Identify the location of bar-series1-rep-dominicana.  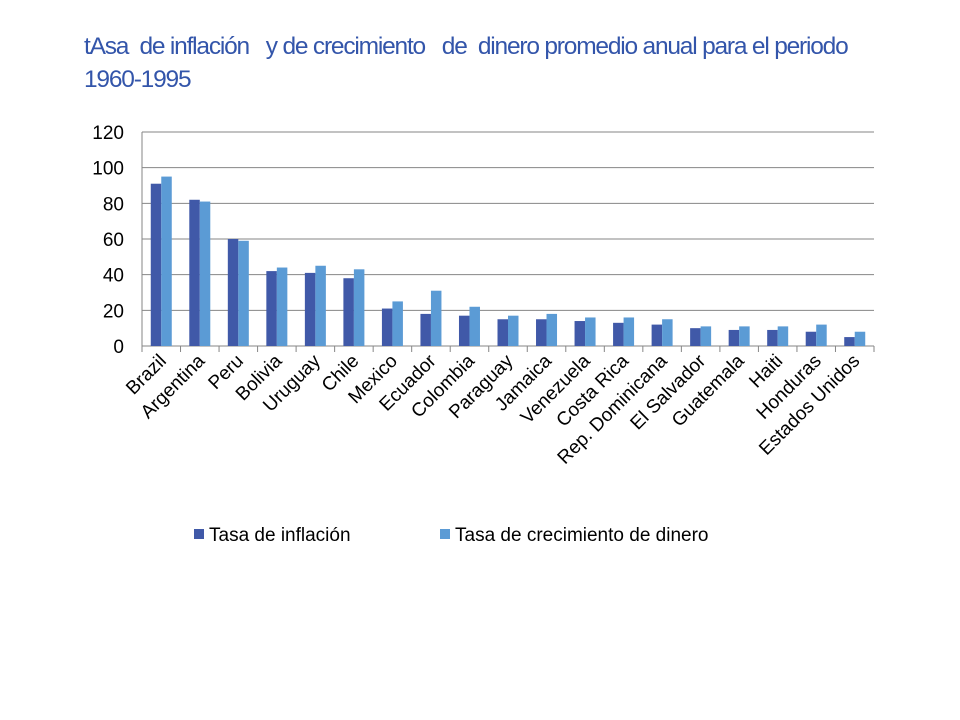
(657, 335).